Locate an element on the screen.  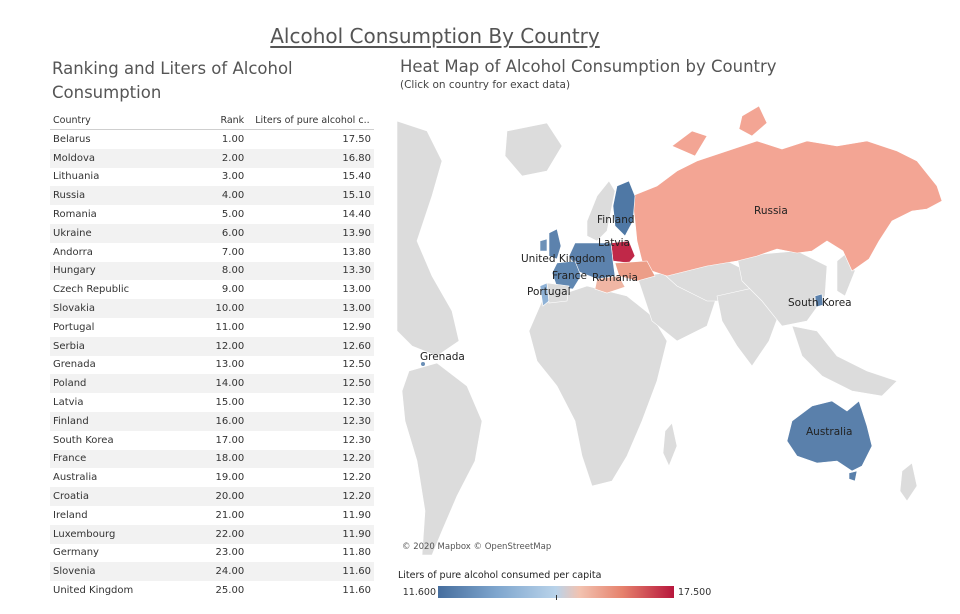
cell-country: Moldova is located at coordinates (124, 158).